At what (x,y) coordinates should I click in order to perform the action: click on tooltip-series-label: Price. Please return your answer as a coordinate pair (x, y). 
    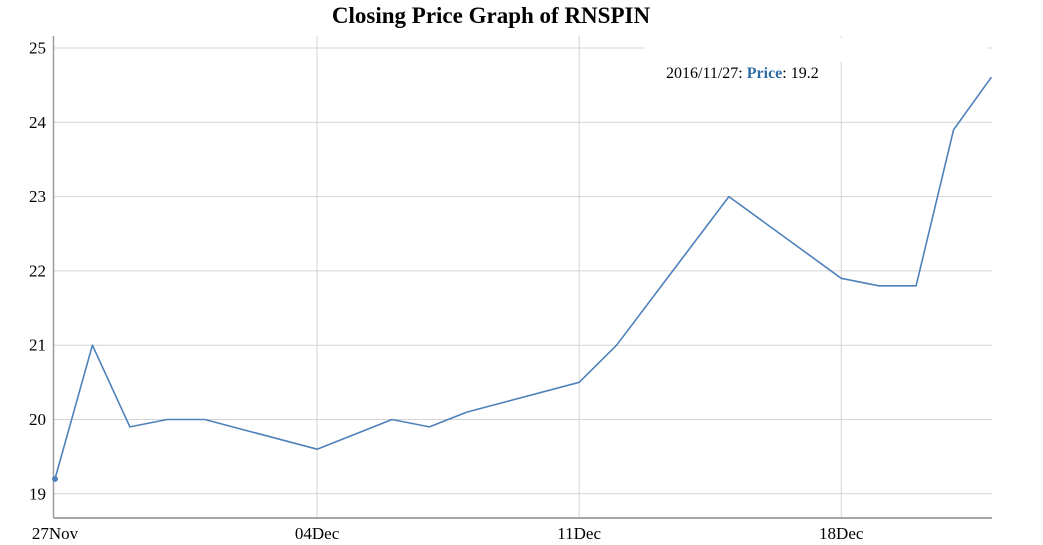
    Looking at the image, I should click on (764, 73).